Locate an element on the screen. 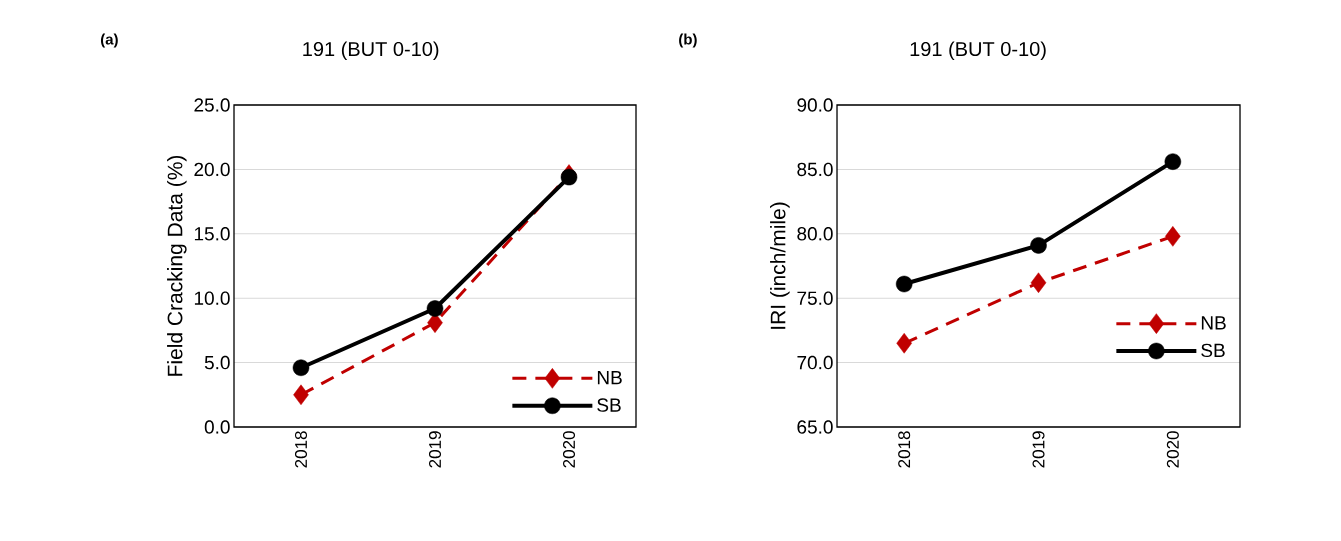 The height and width of the screenshot is (541, 1341). y-tick-label: 70.0 is located at coordinates (815, 362).